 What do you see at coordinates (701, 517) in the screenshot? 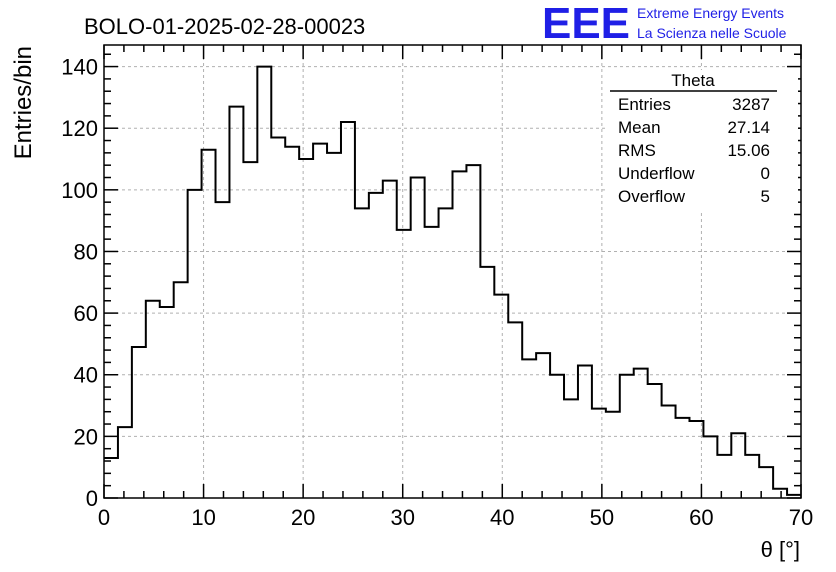
I see `x-tick-label: 60` at bounding box center [701, 517].